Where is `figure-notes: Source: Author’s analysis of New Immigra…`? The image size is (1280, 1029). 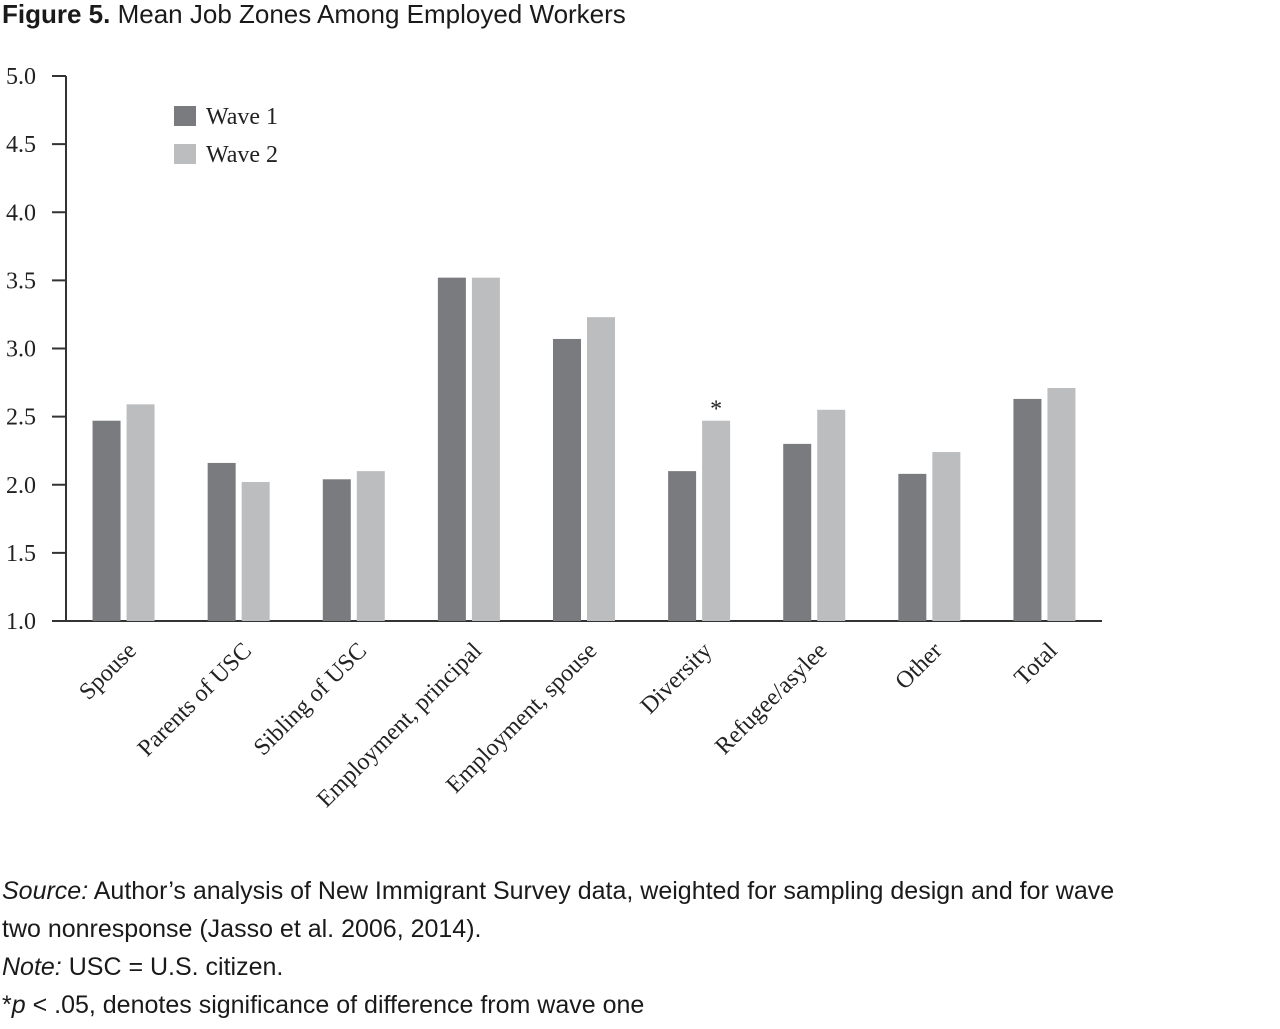 figure-notes: Source: Author’s analysis of New Immigra… is located at coordinates (640, 948).